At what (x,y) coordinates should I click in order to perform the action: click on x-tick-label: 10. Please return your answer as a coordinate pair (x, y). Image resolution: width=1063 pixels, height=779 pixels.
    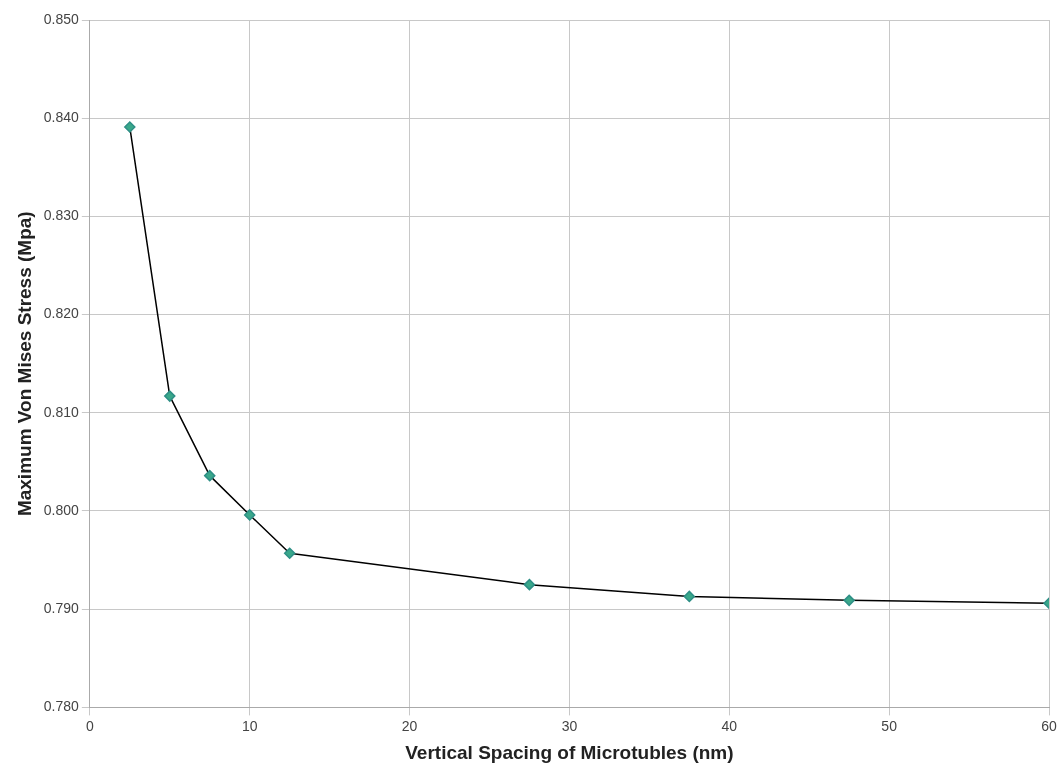
    Looking at the image, I should click on (249, 725).